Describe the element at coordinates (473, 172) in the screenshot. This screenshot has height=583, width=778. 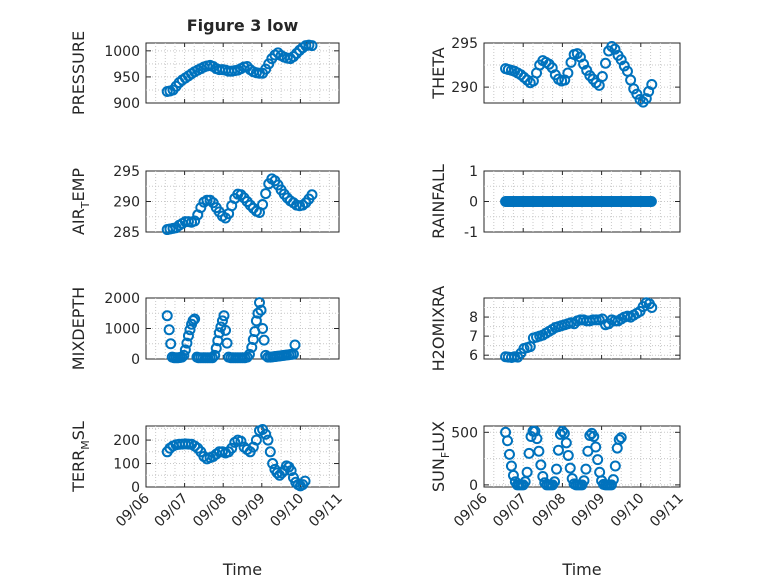
I see `y-tick-label: 1` at that location.